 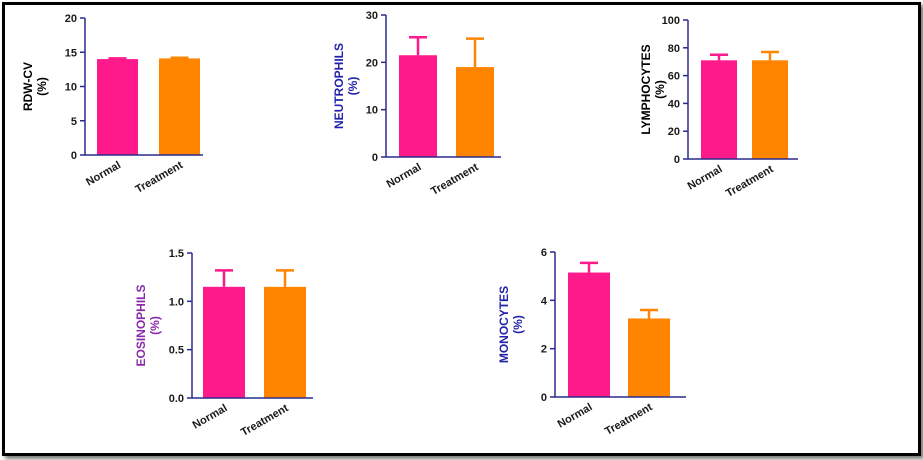 I want to click on y-tick-label: 100, so click(x=671, y=21).